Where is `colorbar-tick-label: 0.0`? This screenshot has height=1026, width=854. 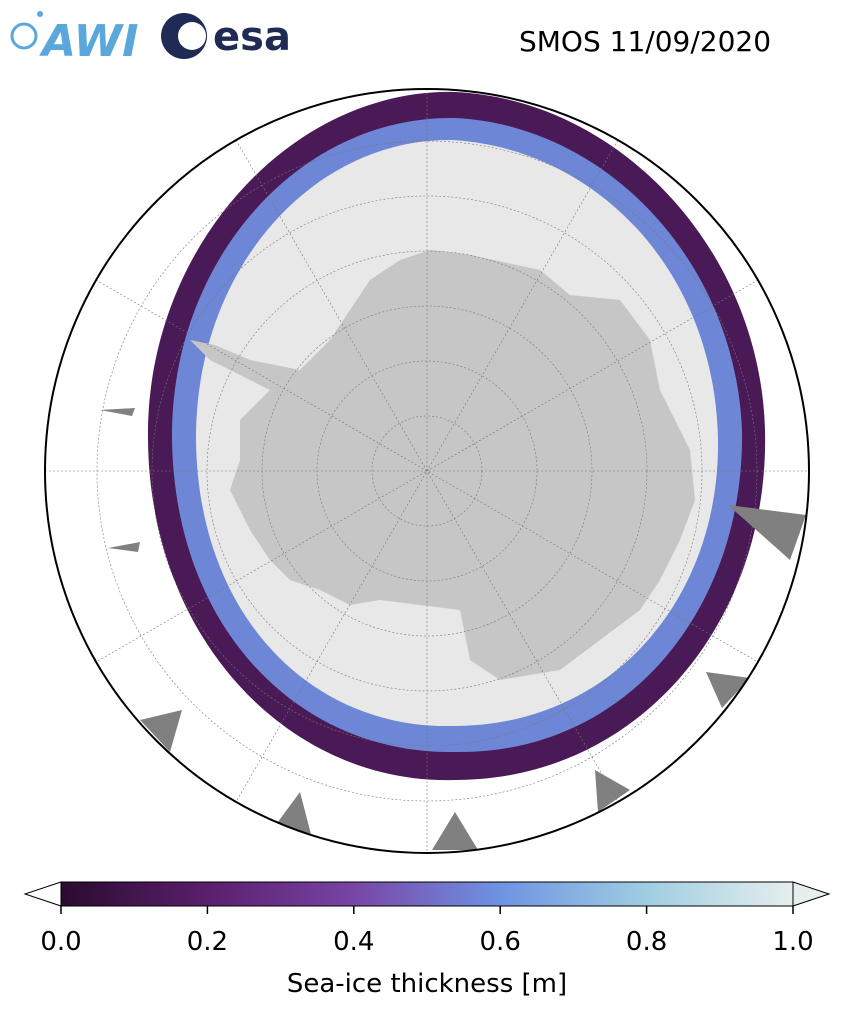
colorbar-tick-label: 0.0 is located at coordinates (60, 942).